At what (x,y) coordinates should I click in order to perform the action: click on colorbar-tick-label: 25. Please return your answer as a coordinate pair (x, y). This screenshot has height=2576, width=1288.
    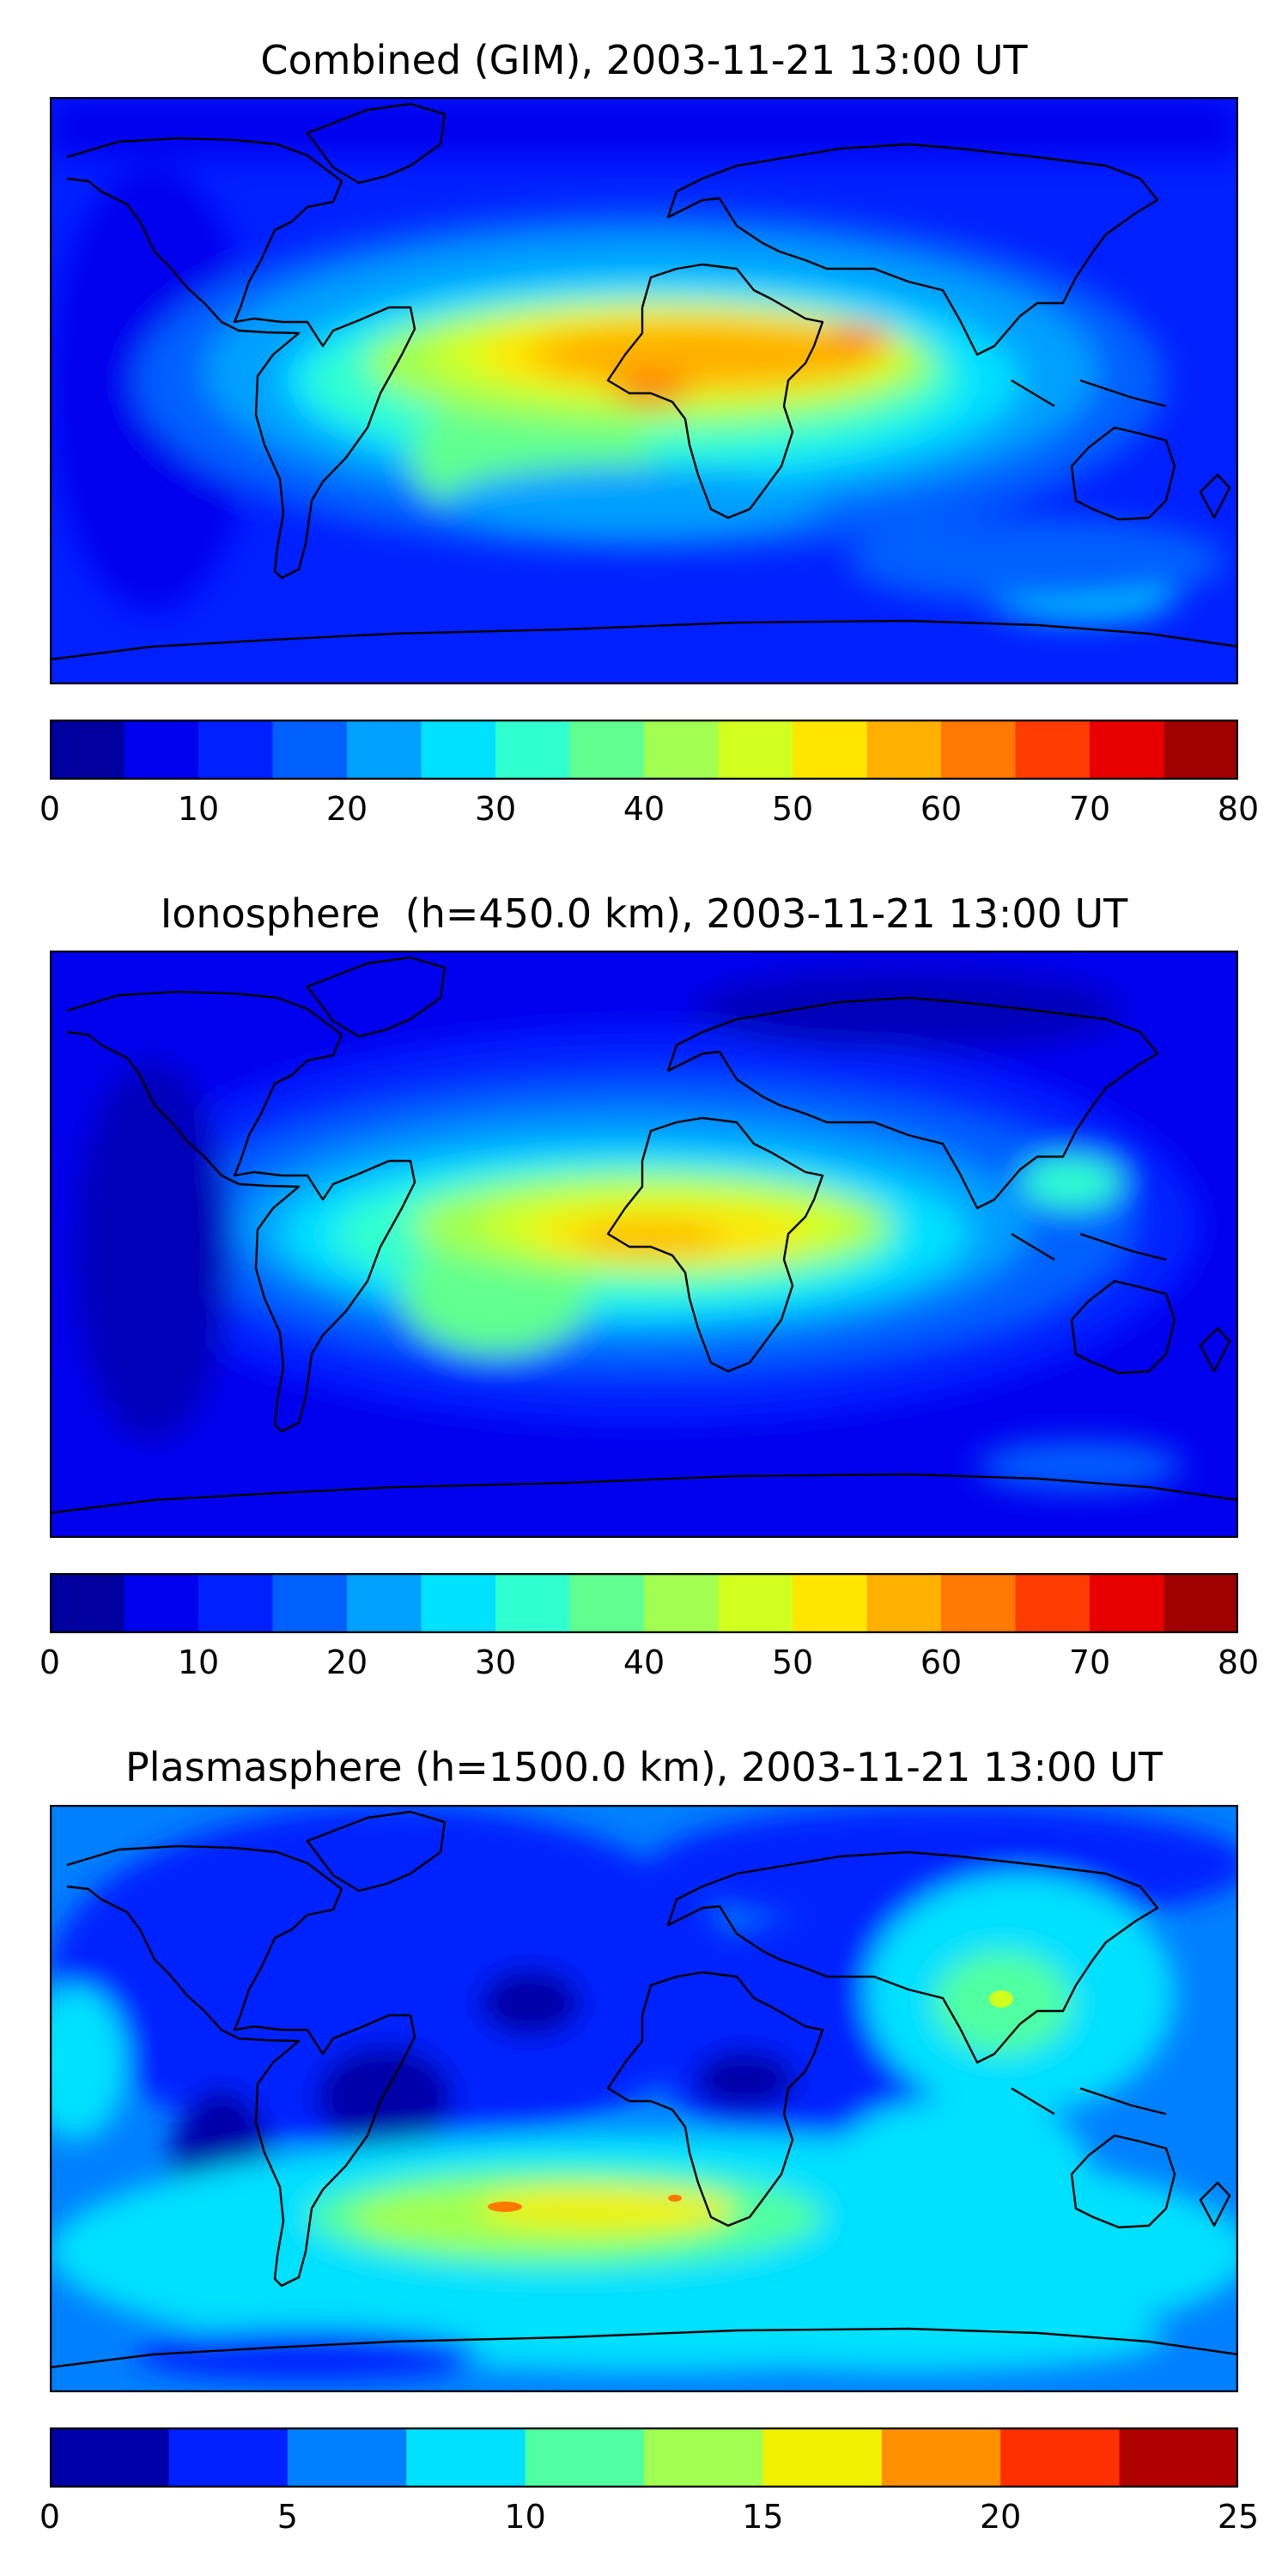
    Looking at the image, I should click on (1239, 2517).